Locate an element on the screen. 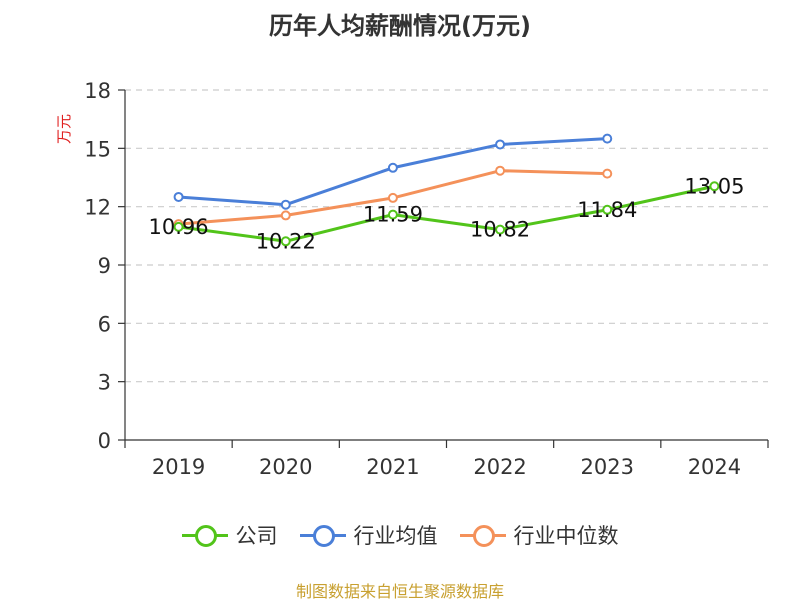 The width and height of the screenshot is (800, 602). x-tick-label: 2023 is located at coordinates (607, 467).